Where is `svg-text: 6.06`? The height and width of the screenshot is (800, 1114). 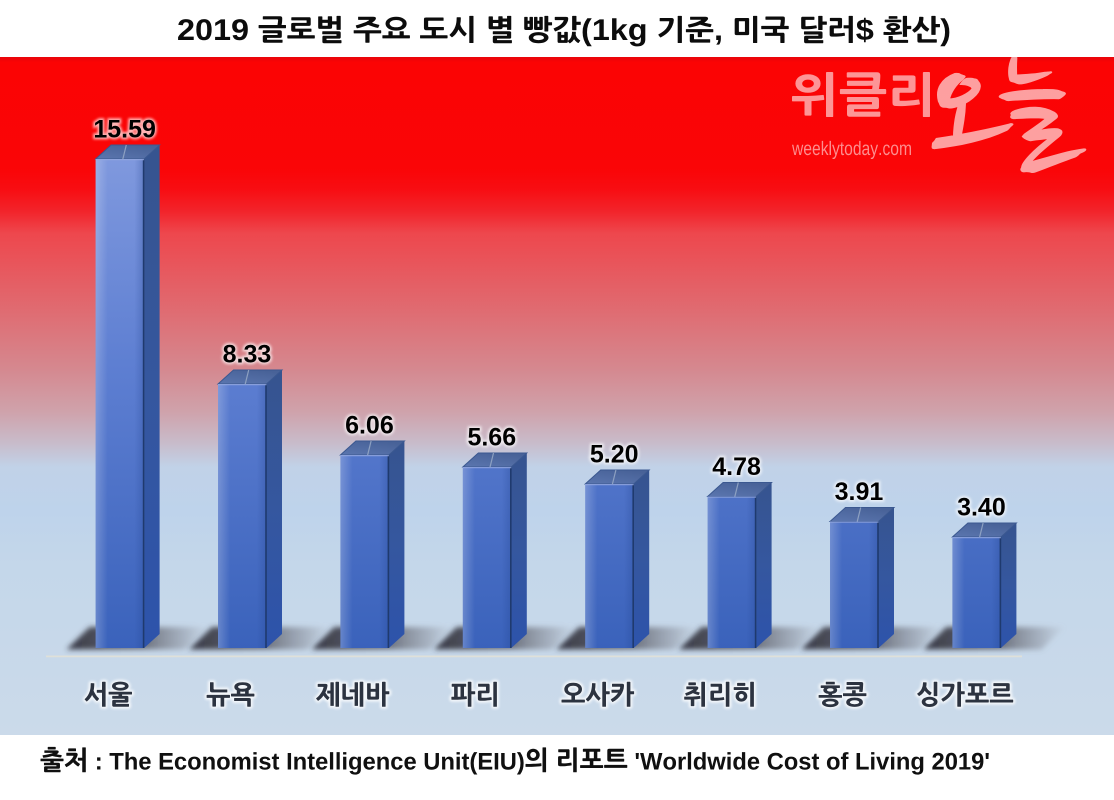
svg-text: 6.06 is located at coordinates (369, 426).